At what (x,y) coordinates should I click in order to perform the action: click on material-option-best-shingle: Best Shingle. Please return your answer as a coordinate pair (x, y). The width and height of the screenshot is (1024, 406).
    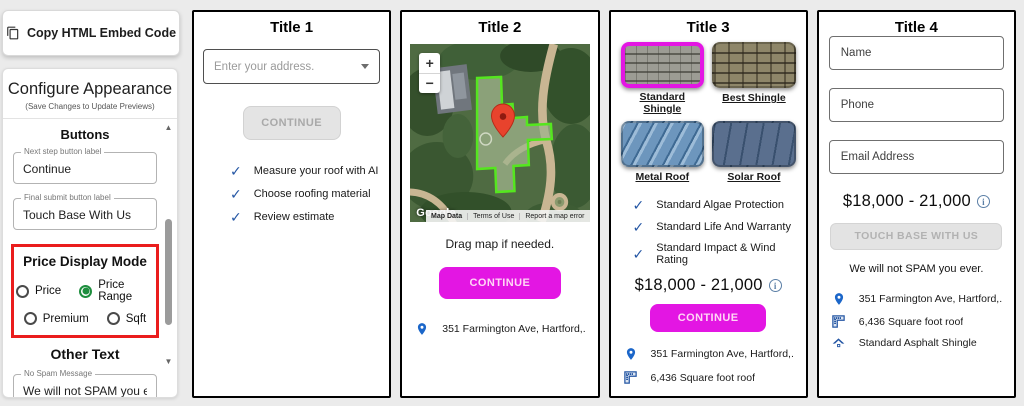
    Looking at the image, I should click on (754, 79).